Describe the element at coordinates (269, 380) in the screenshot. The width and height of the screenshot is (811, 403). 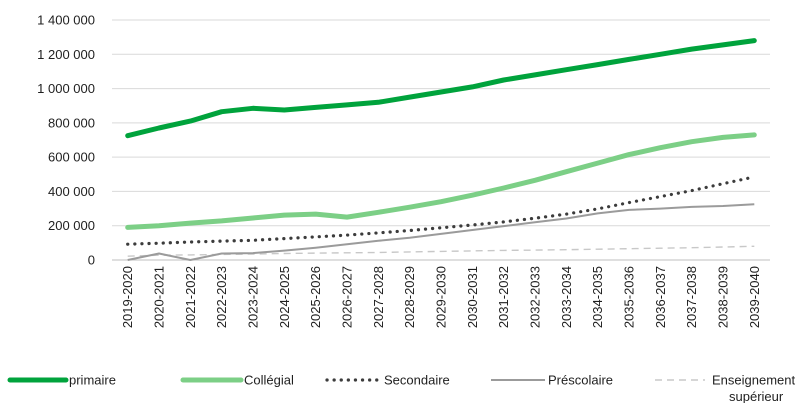
I see `legend-label: Collégial` at that location.